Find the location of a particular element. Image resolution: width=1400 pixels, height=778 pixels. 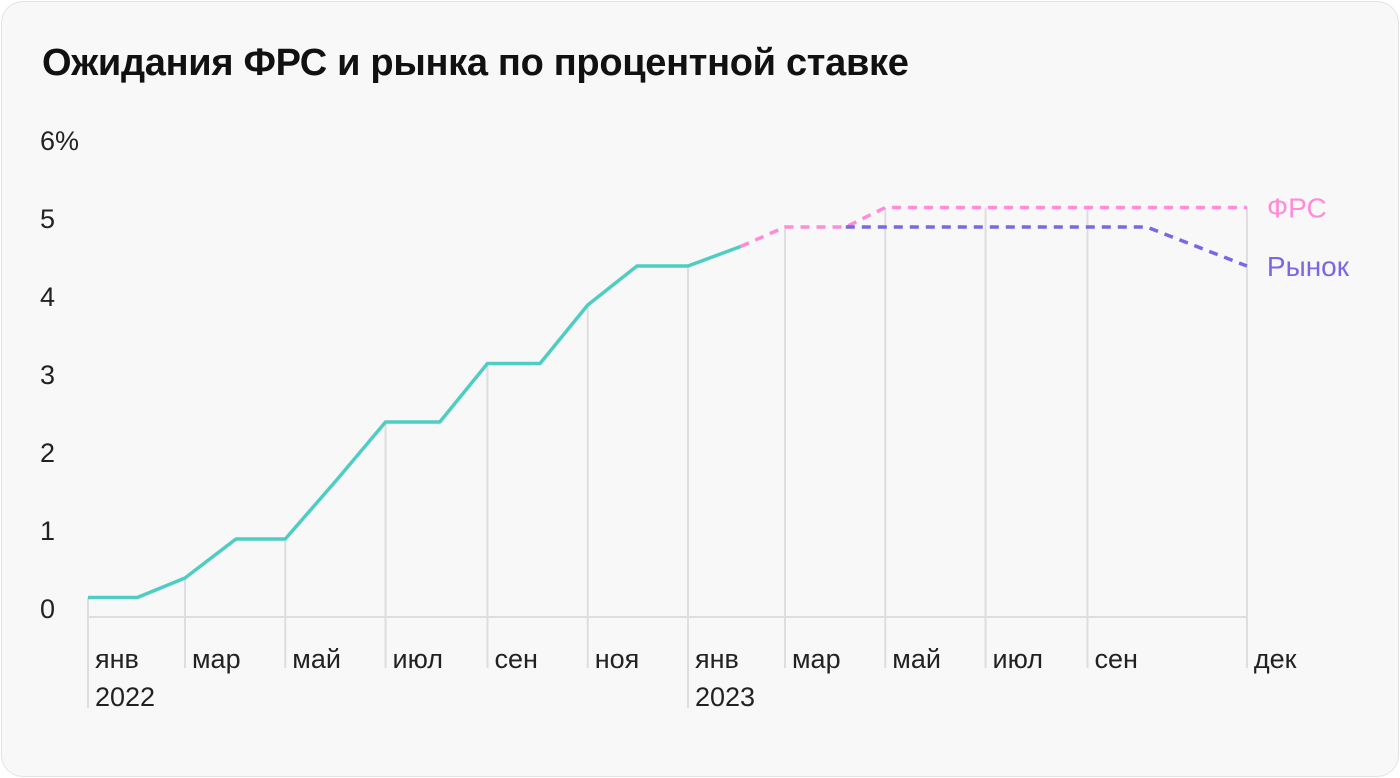

y-tick-label: 3 is located at coordinates (47, 375).